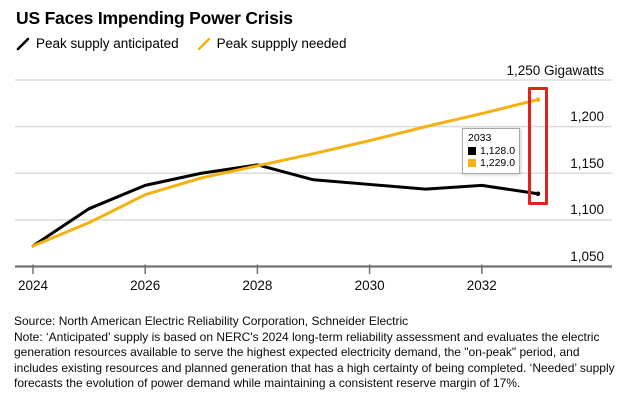 The height and width of the screenshot is (415, 624). Describe the element at coordinates (281, 43) in the screenshot. I see `legend-label: Peak suppply needed` at that location.